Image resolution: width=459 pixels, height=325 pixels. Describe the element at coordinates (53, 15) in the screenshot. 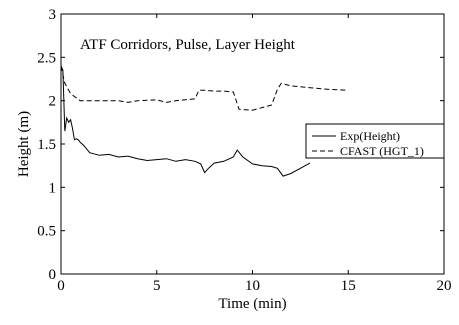

I see `y-tick-label: 3` at that location.